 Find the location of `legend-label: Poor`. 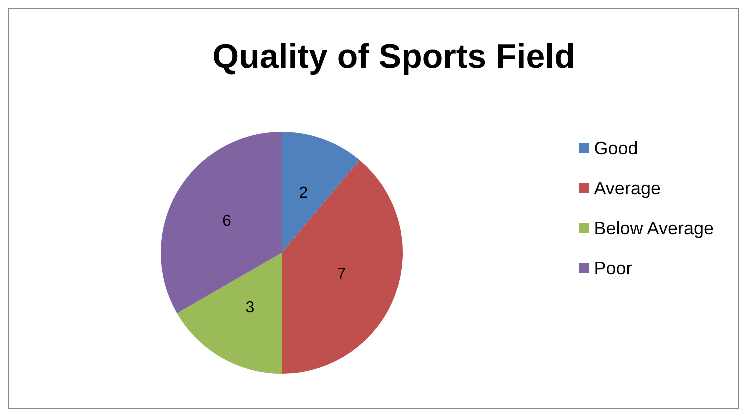

legend-label: Poor is located at coordinates (613, 268).